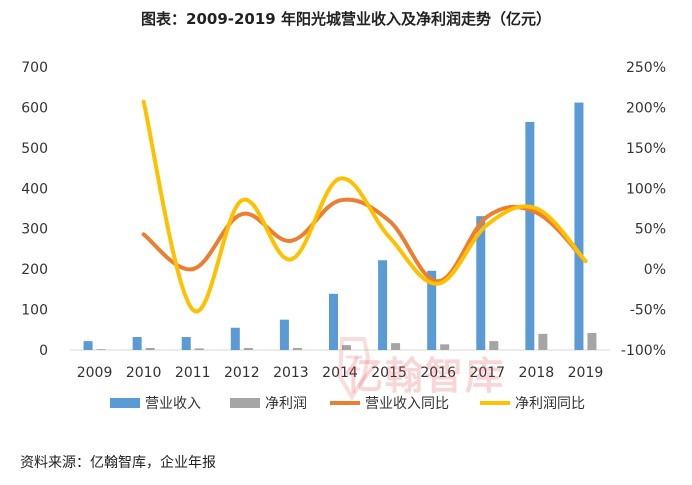 This screenshot has height=485, width=692. Describe the element at coordinates (364, 240) in the screenshot. I see `line-revenue-yoy` at that location.